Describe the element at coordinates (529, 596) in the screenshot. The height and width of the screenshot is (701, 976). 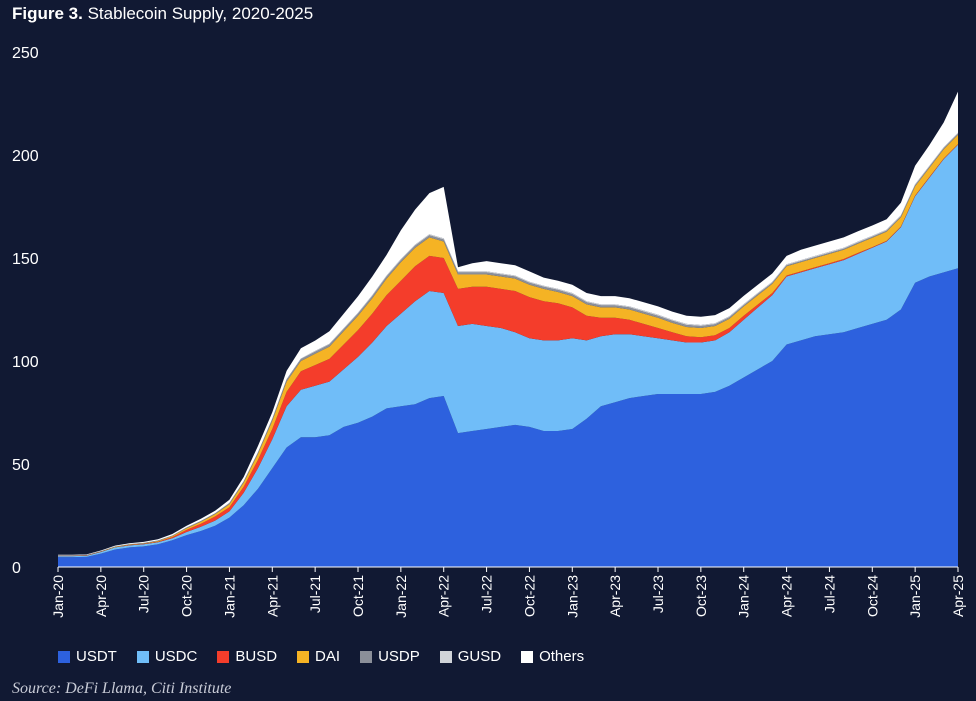
I see `x-tick-label: Oct-22` at that location.